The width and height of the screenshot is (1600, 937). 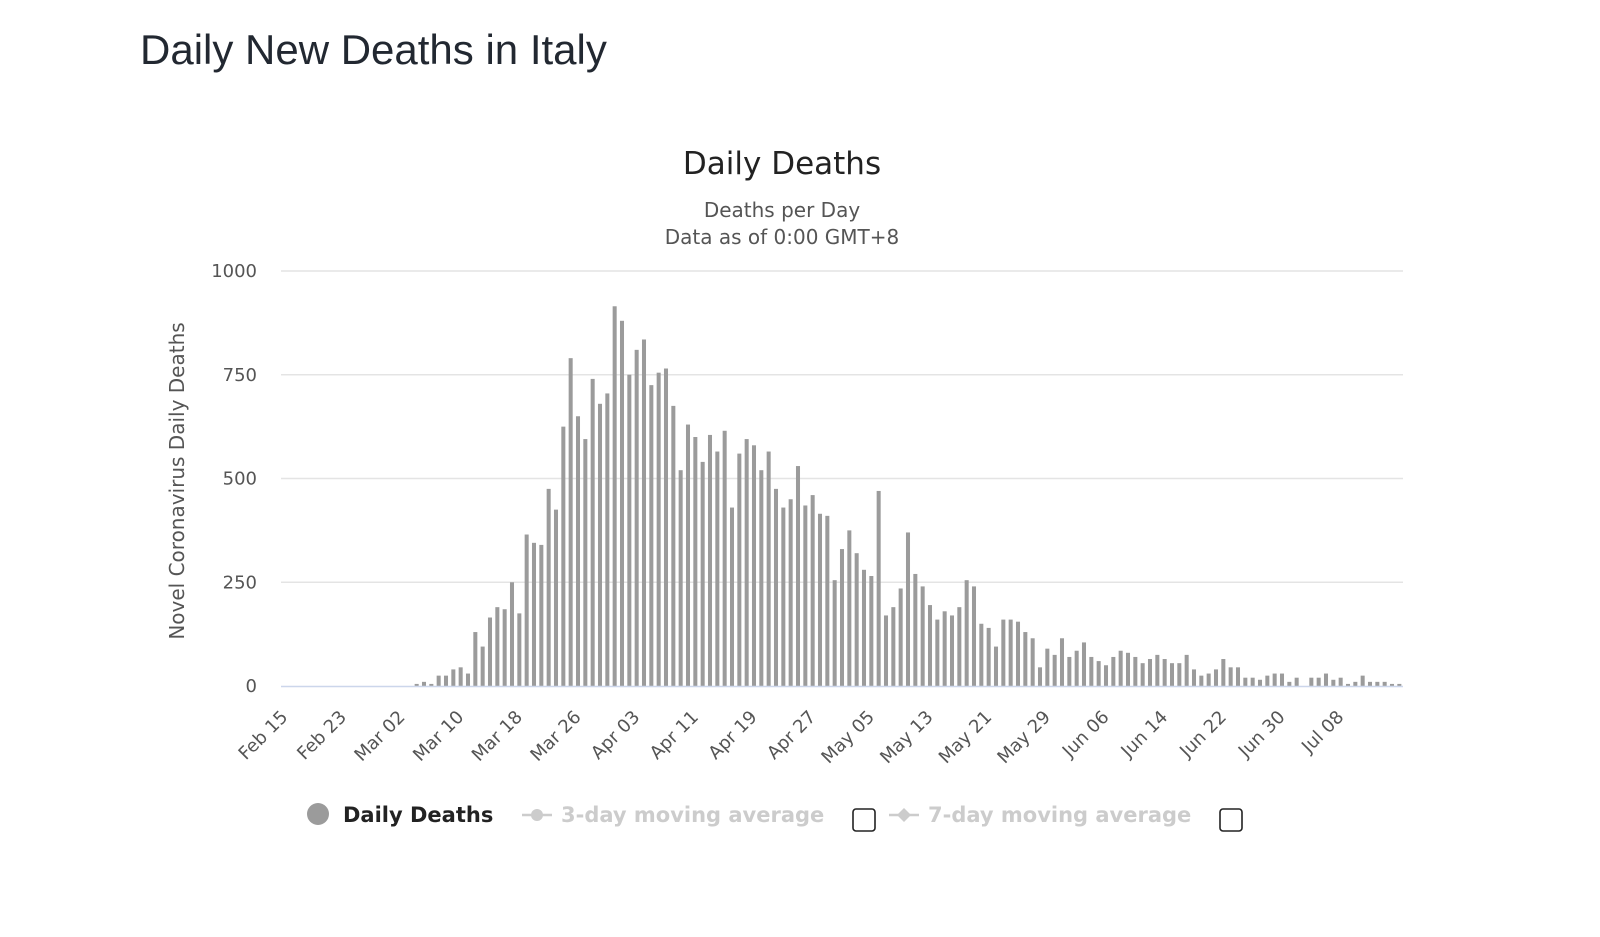 What do you see at coordinates (965, 737) in the screenshot?
I see `x-tick-label: May 21` at bounding box center [965, 737].